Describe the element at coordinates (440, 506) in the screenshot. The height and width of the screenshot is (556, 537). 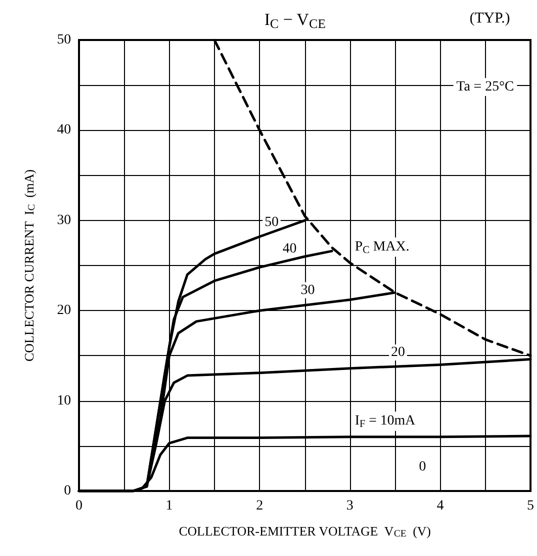
I see `x-tick-label: 4` at that location.